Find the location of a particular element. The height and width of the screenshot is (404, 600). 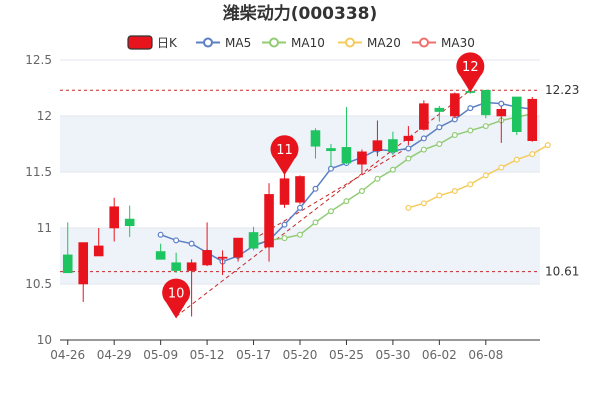

chart-title: 潍柴动力(000338) is located at coordinates (300, 13).